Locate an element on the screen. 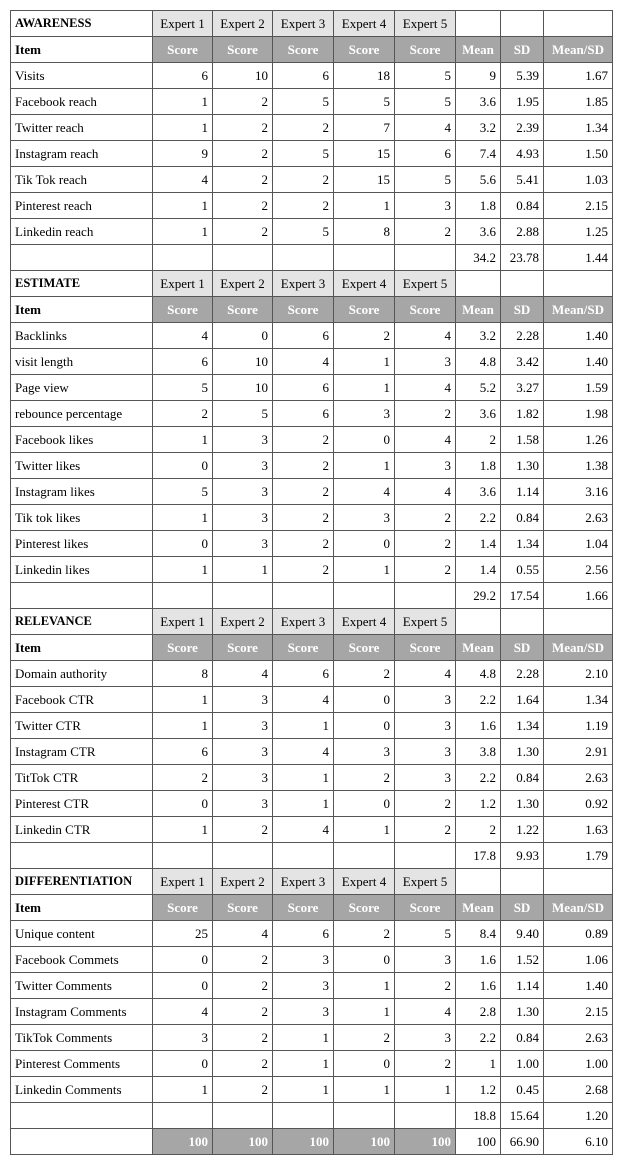 Image resolution: width=618 pixels, height=1170 pixels. section-title: AWARENESS is located at coordinates (81, 23).